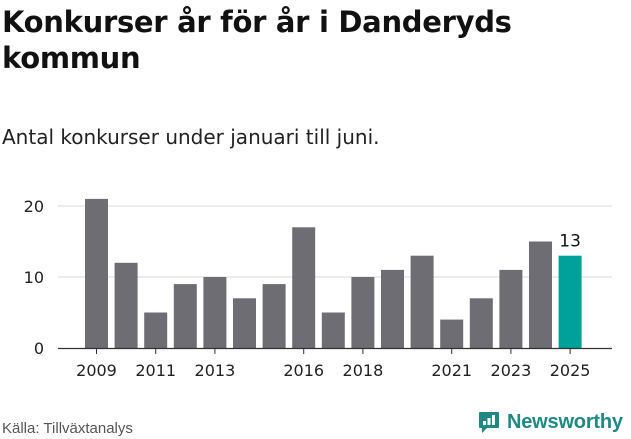 Image resolution: width=631 pixels, height=439 pixels. I want to click on bar-2010, so click(126, 305).